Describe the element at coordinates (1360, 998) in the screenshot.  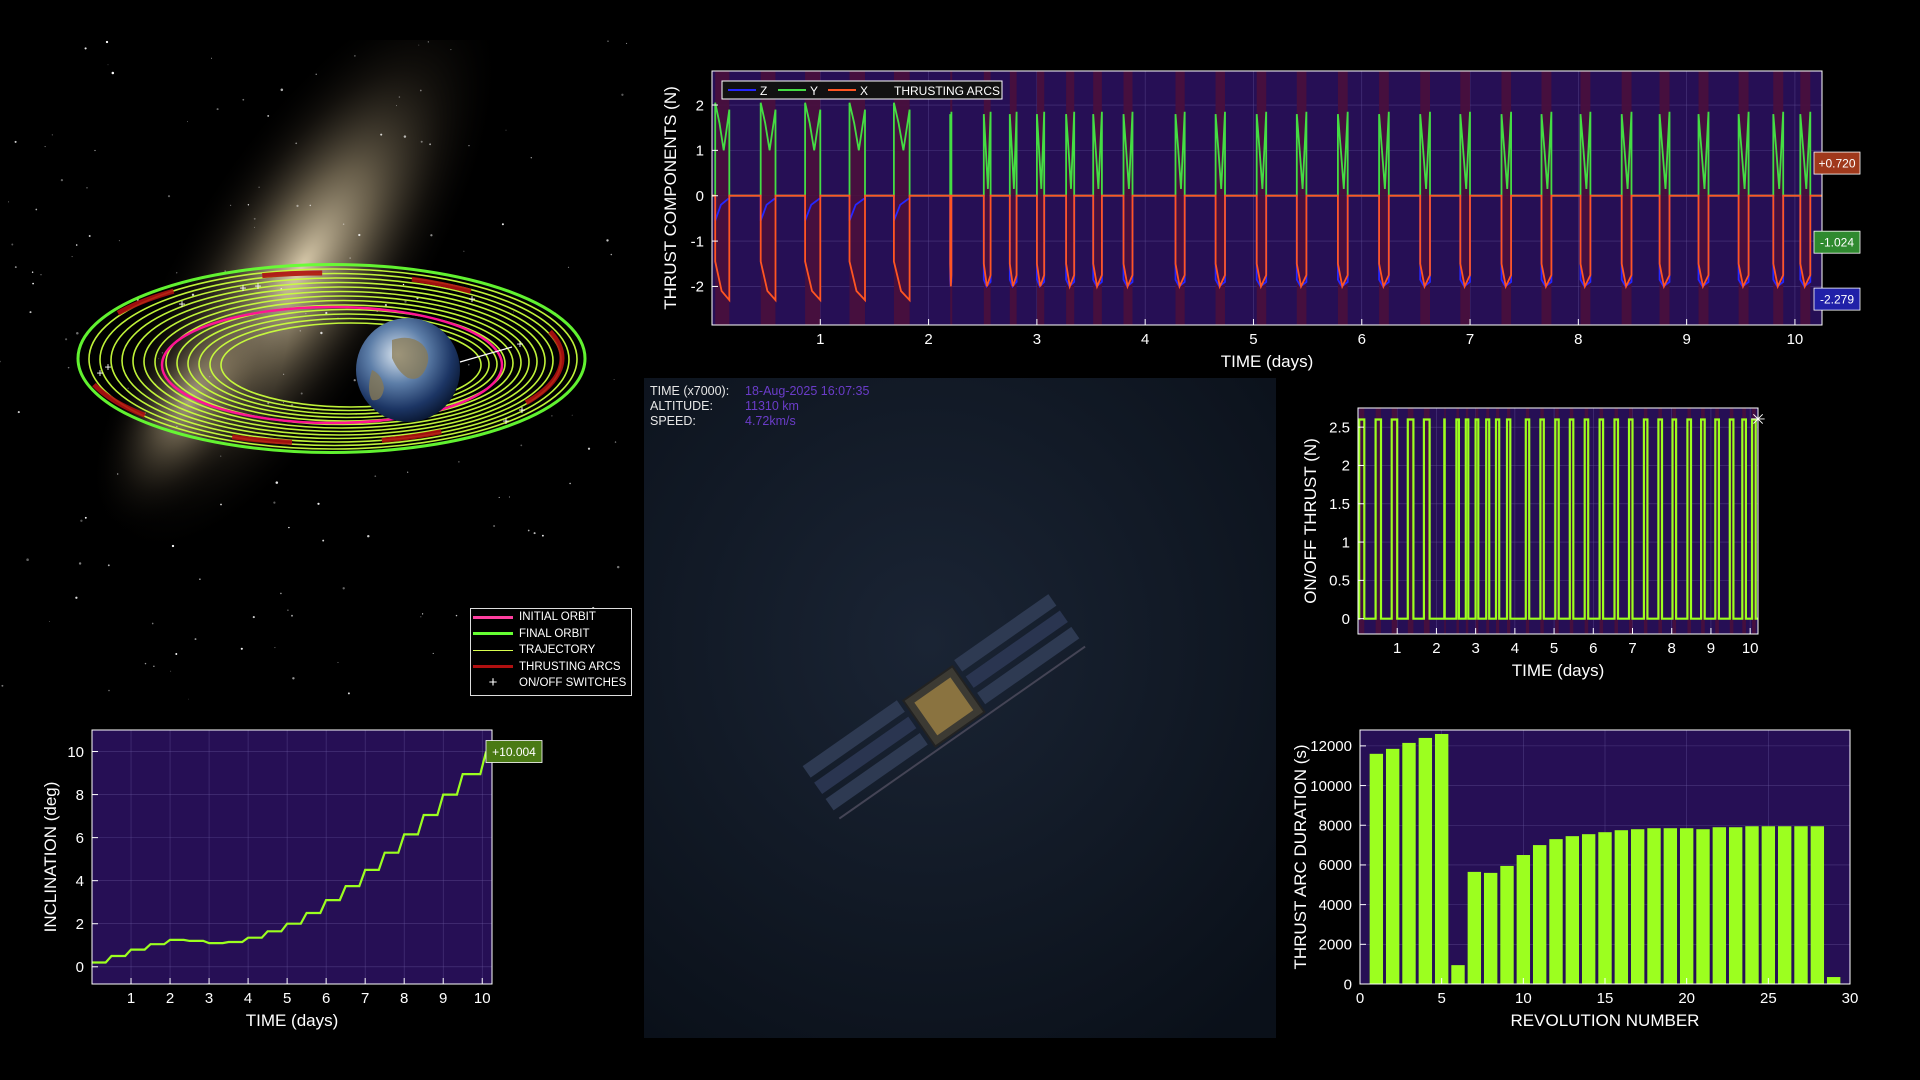
I see `x-tick-label: 0` at that location.